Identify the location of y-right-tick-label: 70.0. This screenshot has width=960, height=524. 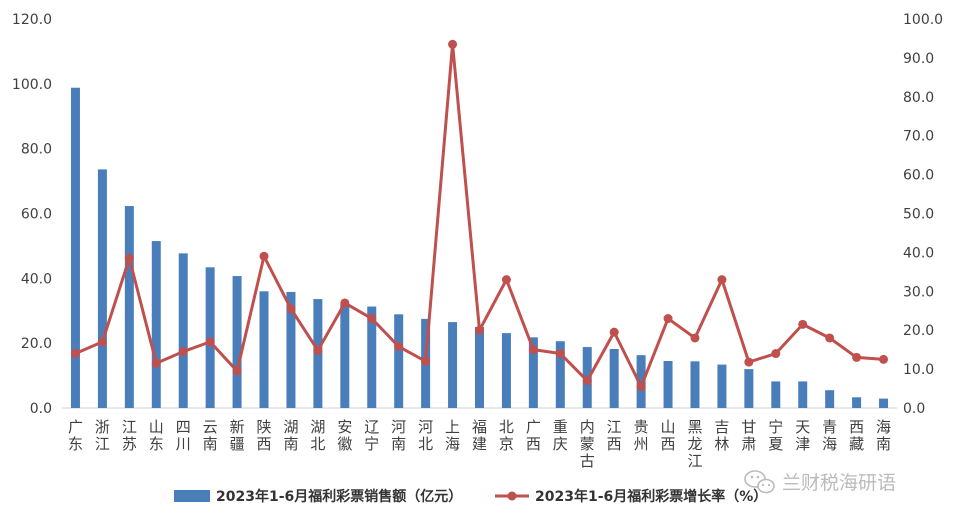
(918, 137).